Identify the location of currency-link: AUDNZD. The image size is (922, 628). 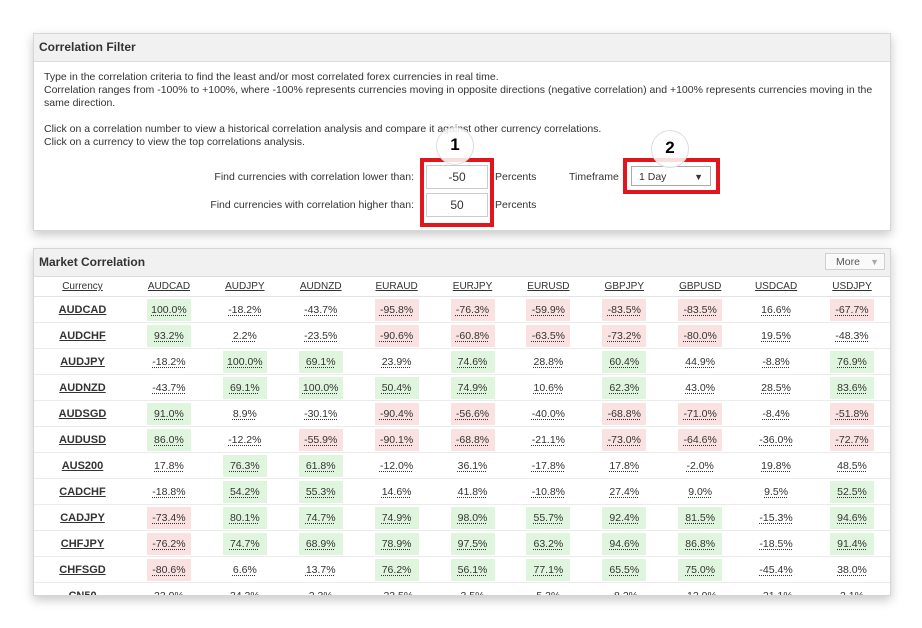
(82, 387).